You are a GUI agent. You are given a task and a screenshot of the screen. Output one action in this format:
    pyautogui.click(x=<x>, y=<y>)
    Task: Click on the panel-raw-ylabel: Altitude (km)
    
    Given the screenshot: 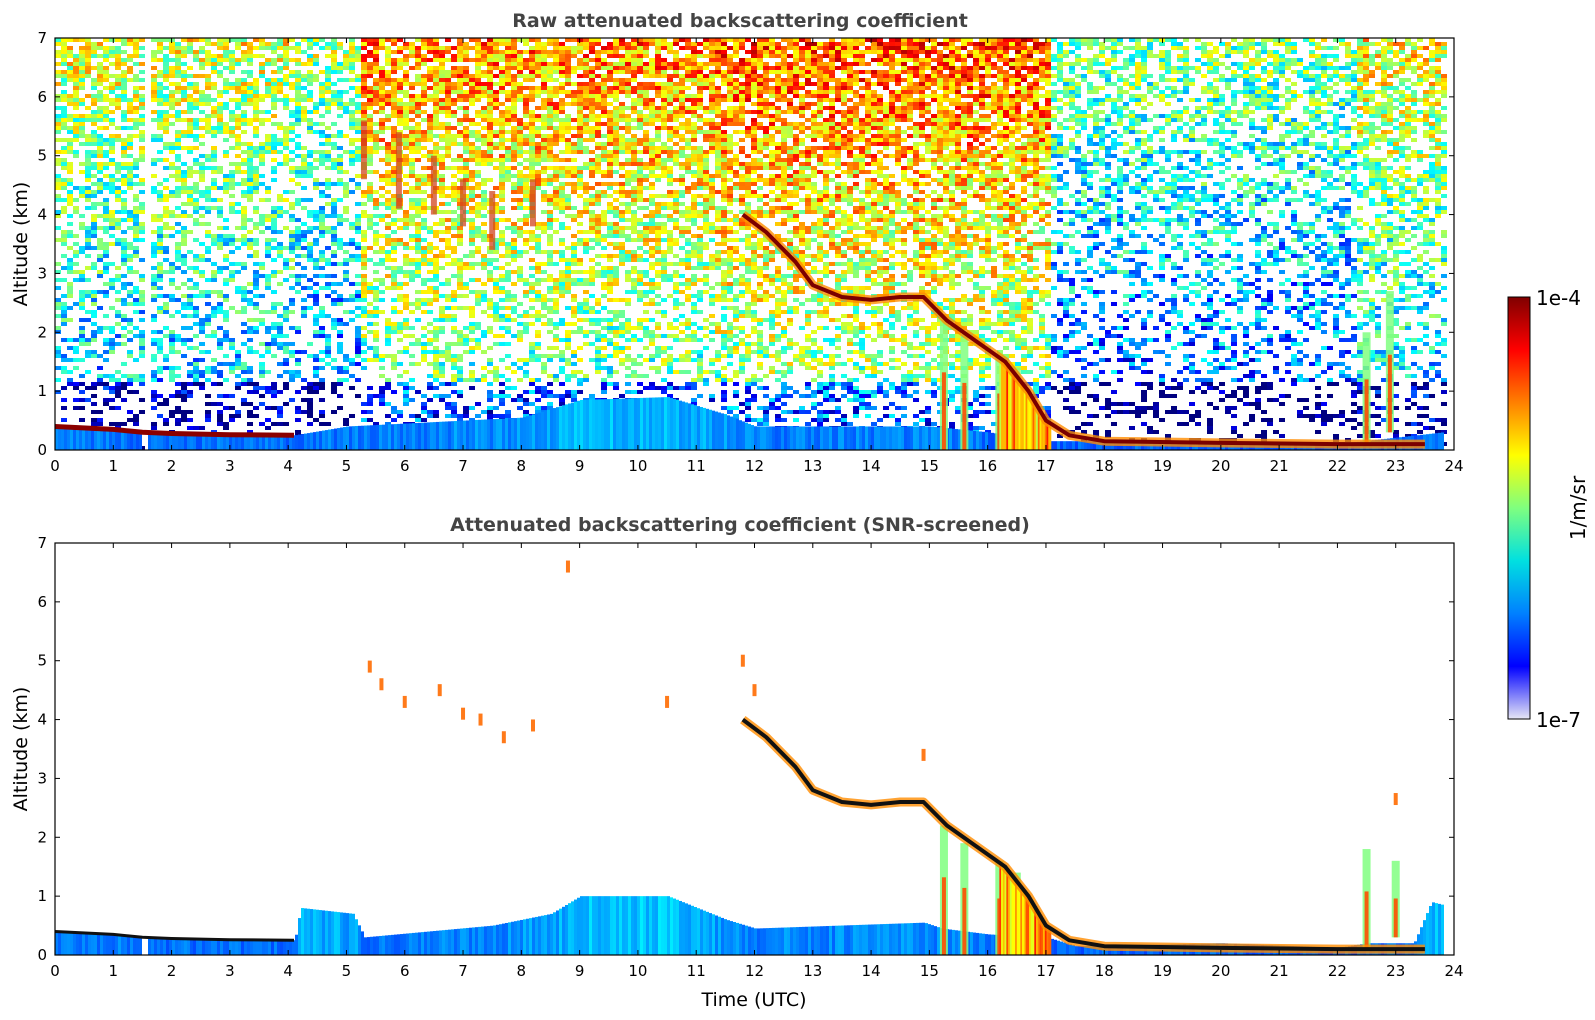 What is the action you would take?
    pyautogui.click(x=21, y=244)
    